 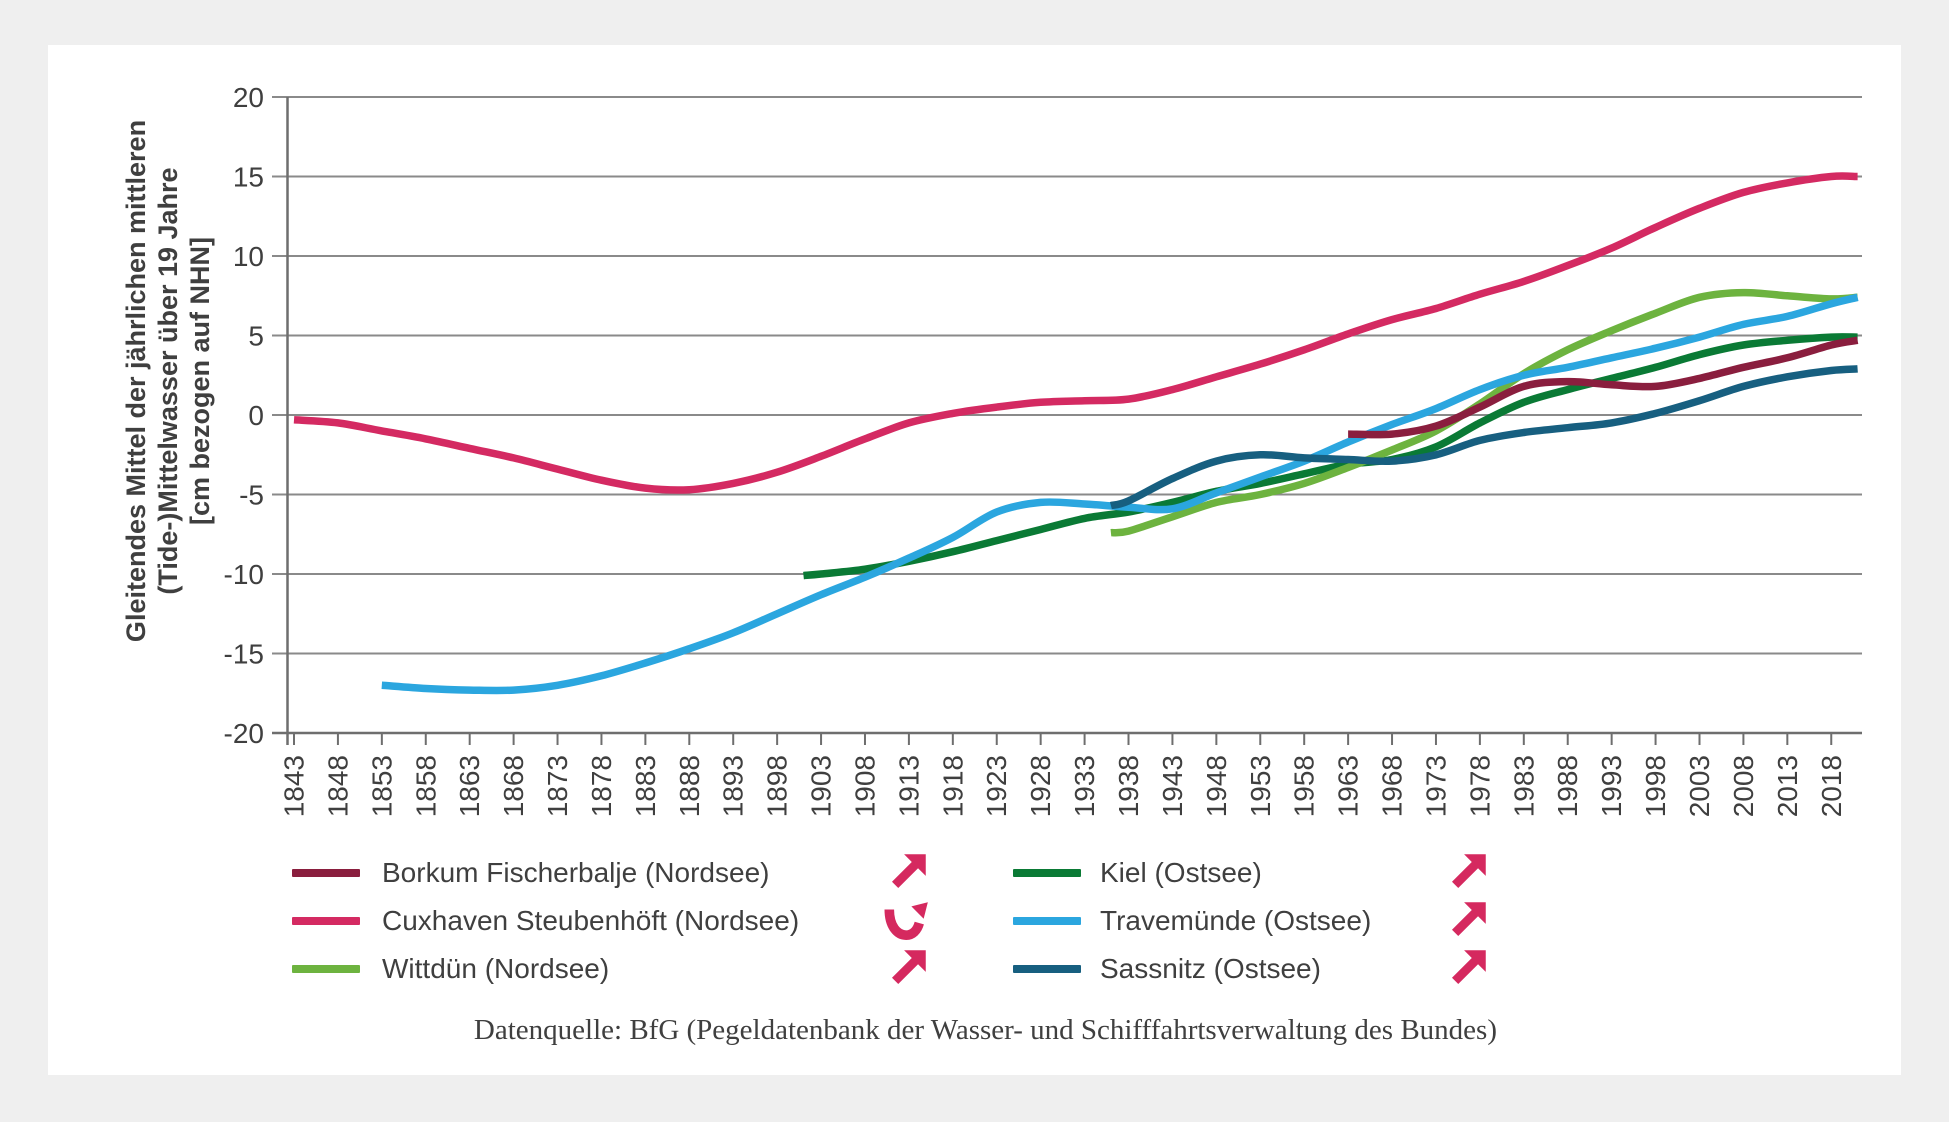 What do you see at coordinates (1611, 786) in the screenshot?
I see `x-tick-label: 1993` at bounding box center [1611, 786].